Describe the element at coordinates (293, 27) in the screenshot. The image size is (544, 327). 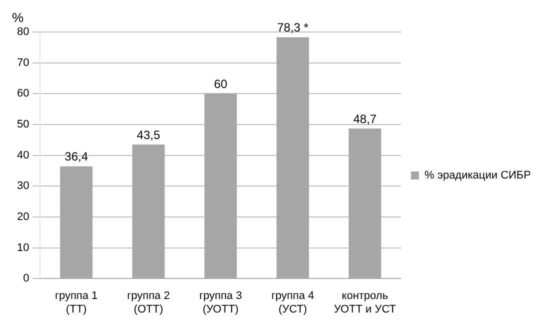
I see `data-label: 78,3 *` at that location.